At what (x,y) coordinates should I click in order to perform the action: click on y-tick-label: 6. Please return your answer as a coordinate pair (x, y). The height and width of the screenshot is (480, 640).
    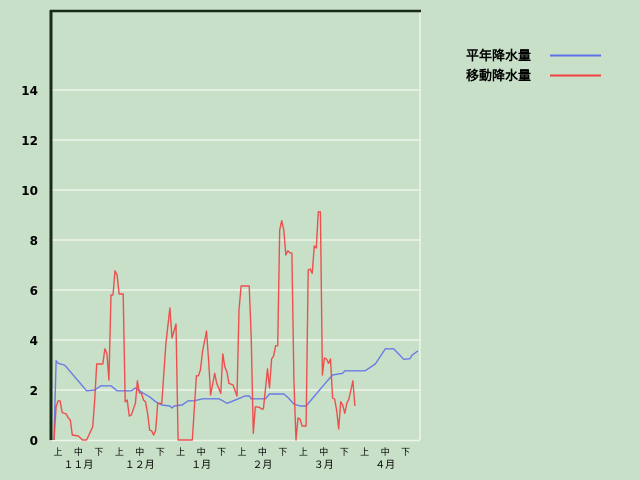
    Looking at the image, I should click on (34, 291).